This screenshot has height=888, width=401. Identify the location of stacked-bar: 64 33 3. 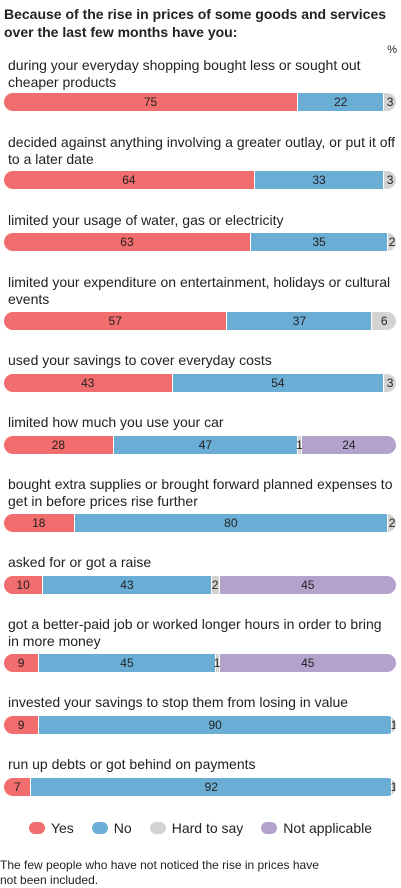
(200, 180).